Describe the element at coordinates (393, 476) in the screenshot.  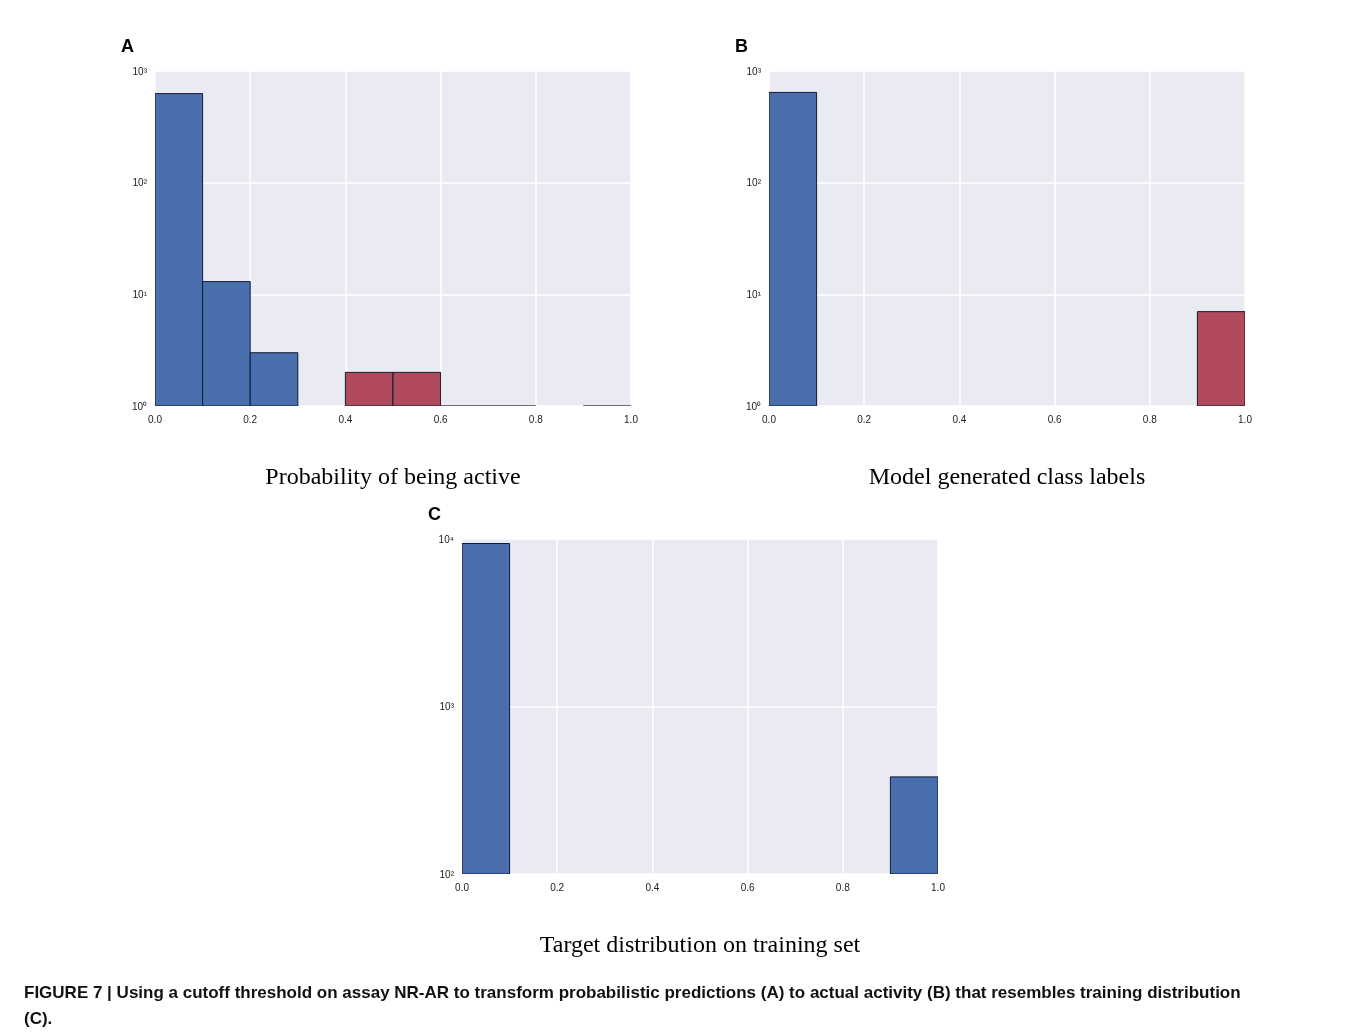
I see `x-axis-title: Probability of being active` at that location.